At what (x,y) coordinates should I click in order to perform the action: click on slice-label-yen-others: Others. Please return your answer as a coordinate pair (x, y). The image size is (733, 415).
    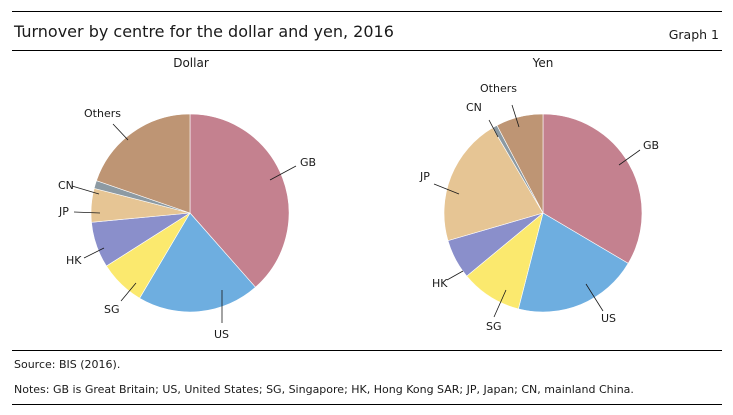
    Looking at the image, I should click on (498, 88).